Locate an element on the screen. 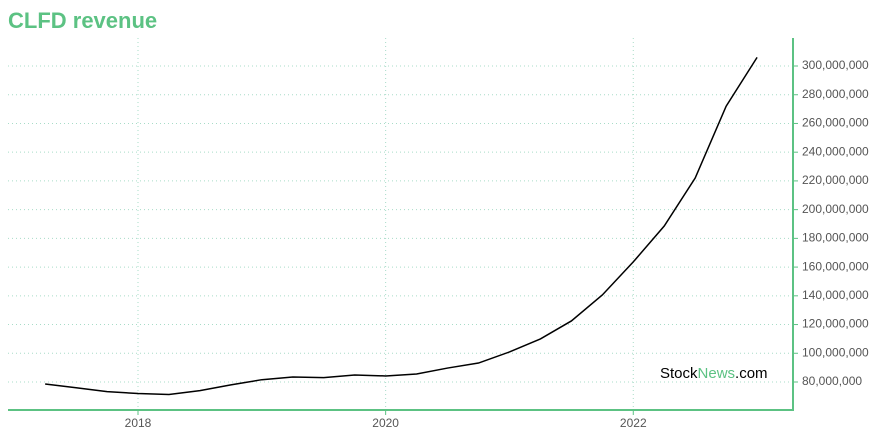  y-tick-label: 180,000,000 is located at coordinates (835, 238).